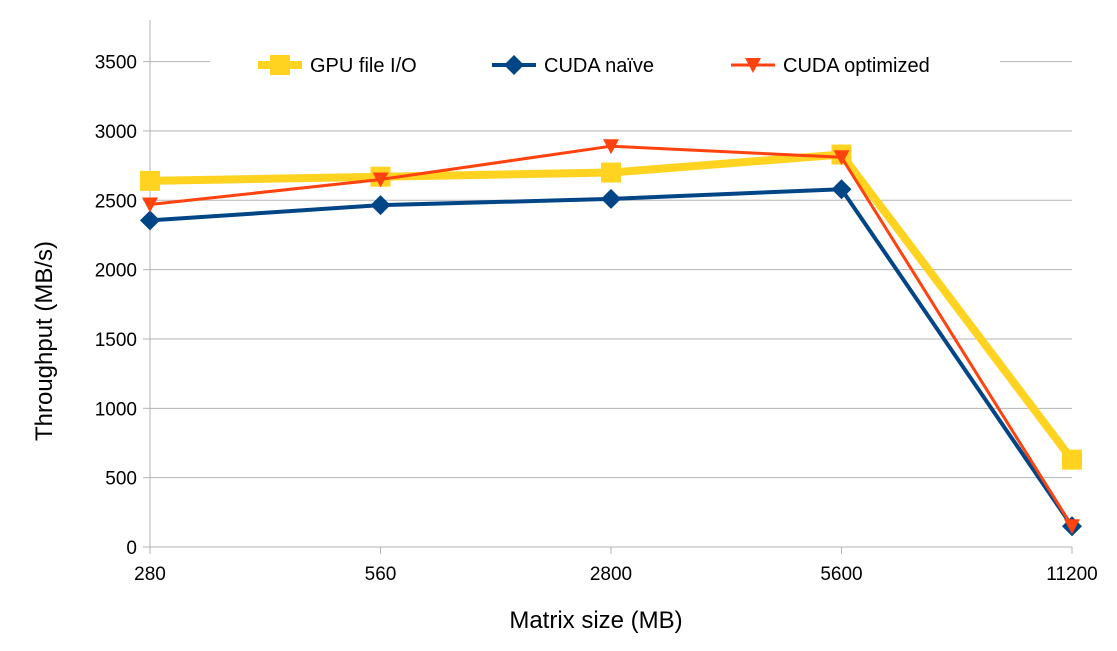 Image resolution: width=1117 pixels, height=651 pixels. I want to click on legend-label: CUDA naïve, so click(599, 66).